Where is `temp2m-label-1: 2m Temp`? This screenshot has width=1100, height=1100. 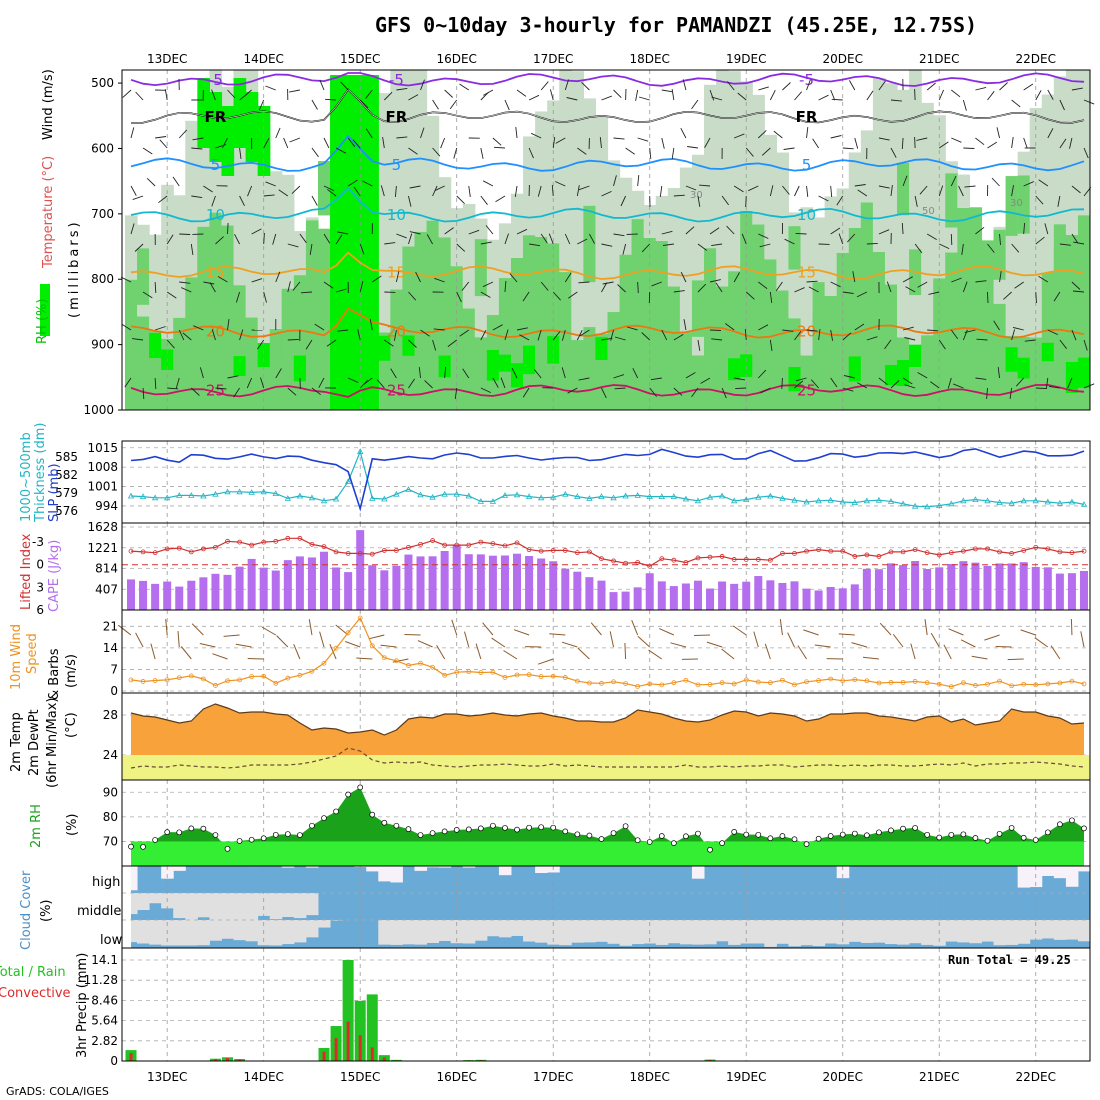 temp2m-label-1: 2m Temp is located at coordinates (16, 742).